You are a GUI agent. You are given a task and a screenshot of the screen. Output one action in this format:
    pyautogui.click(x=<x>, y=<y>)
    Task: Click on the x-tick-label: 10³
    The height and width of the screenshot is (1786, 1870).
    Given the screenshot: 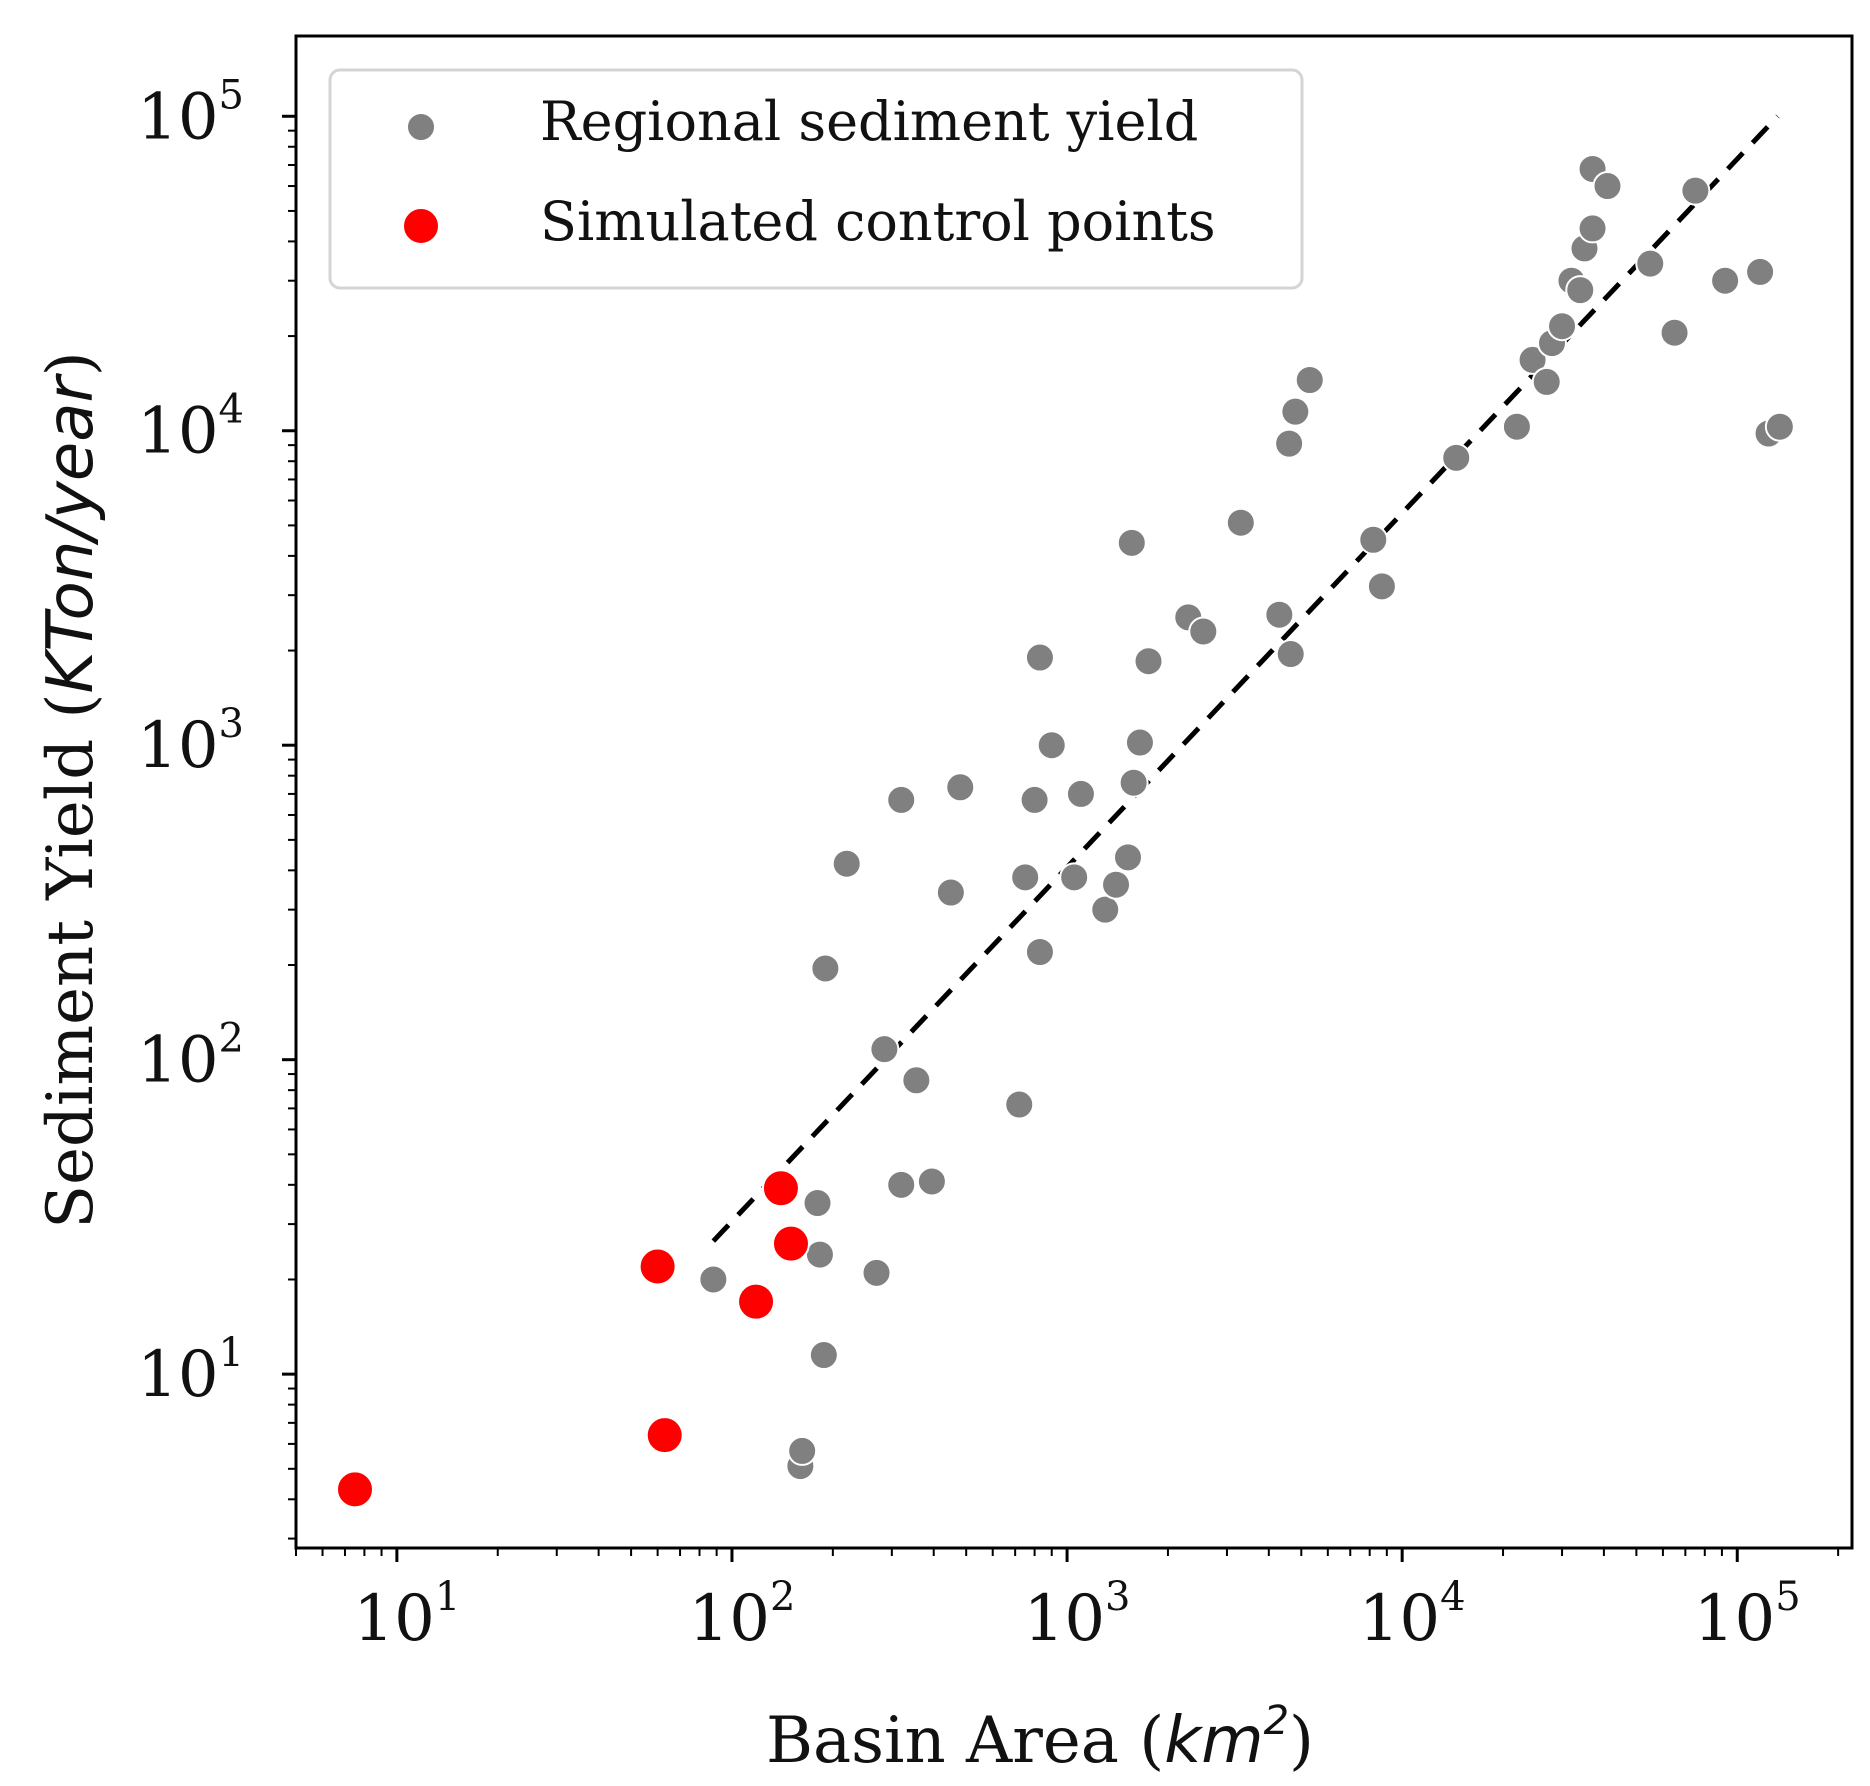 What is the action you would take?
    pyautogui.click(x=1077, y=1615)
    